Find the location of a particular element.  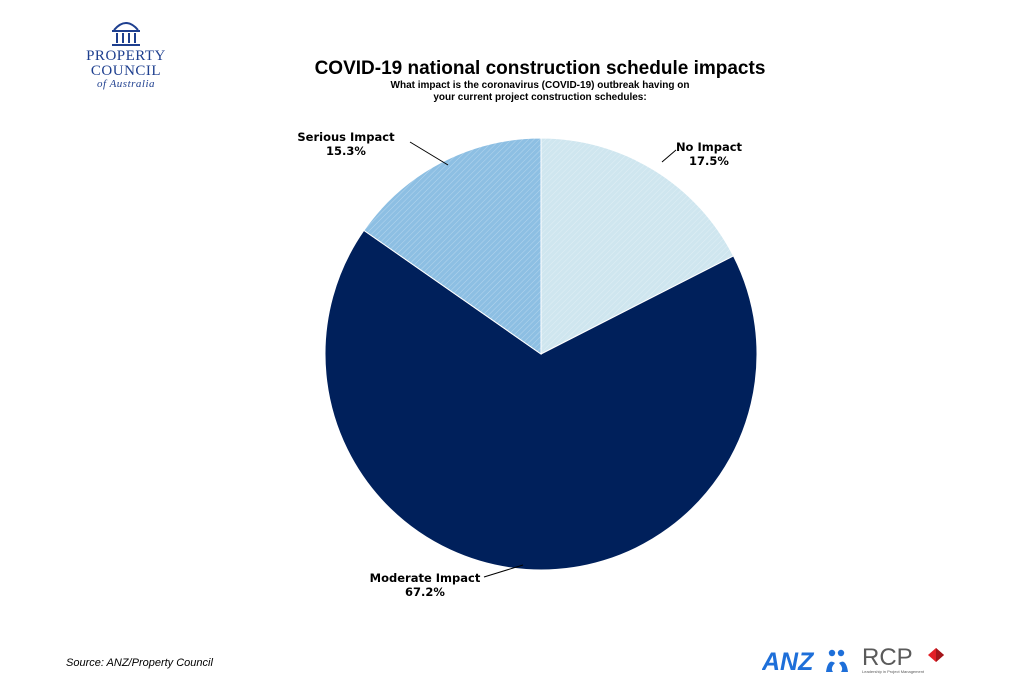

slice-value-moderate-impact: 67.2% is located at coordinates (425, 592).